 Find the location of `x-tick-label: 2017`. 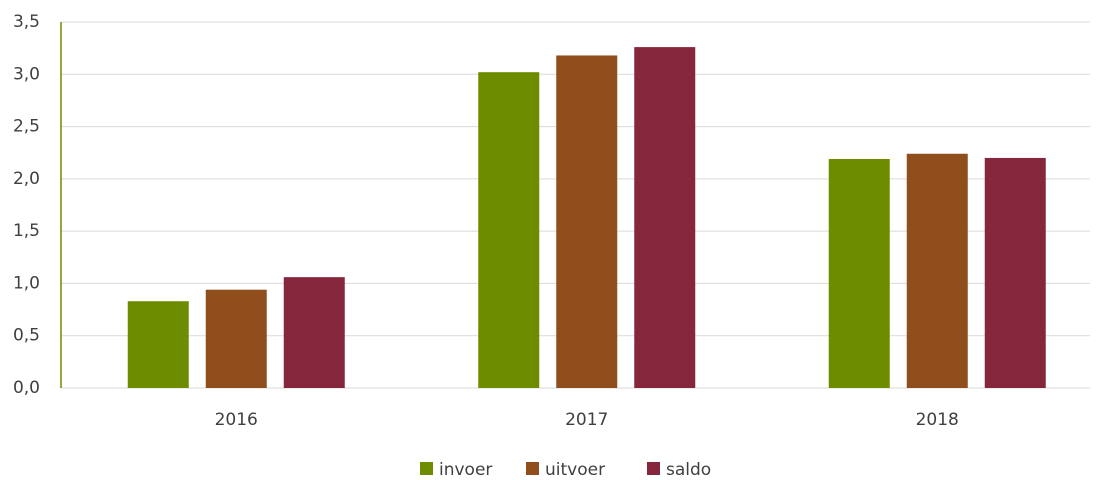

x-tick-label: 2017 is located at coordinates (586, 420).